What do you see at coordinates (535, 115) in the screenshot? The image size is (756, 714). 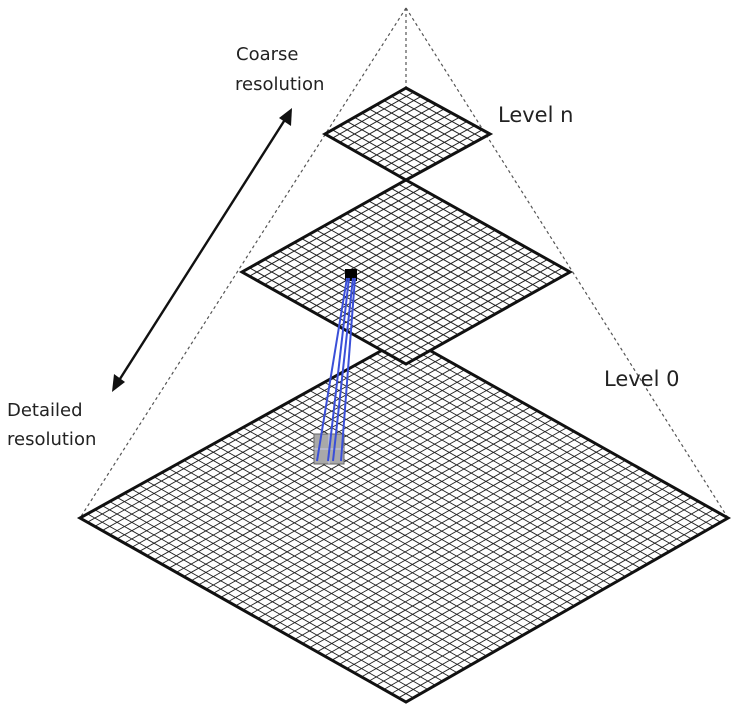 I see `level-n-label: Level n` at bounding box center [535, 115].